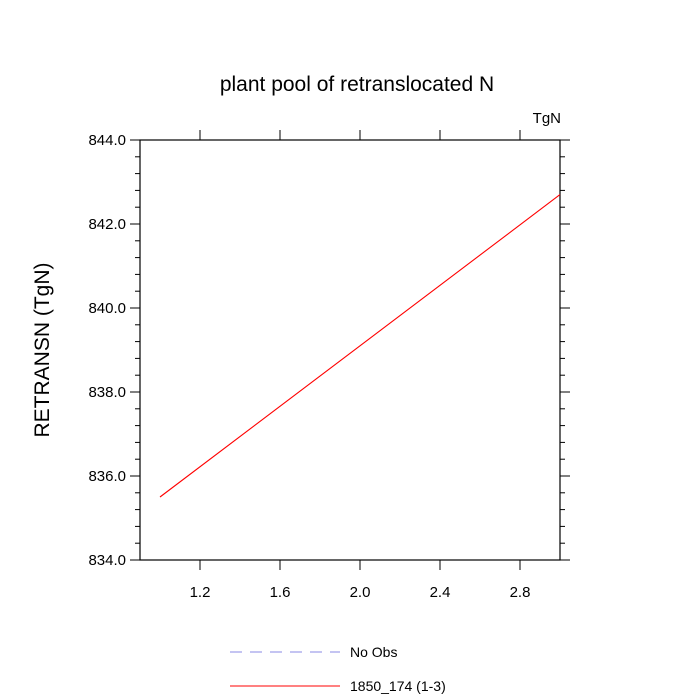 This screenshot has height=700, width=700. Describe the element at coordinates (107, 392) in the screenshot. I see `y-tick-label: 838.0` at that location.